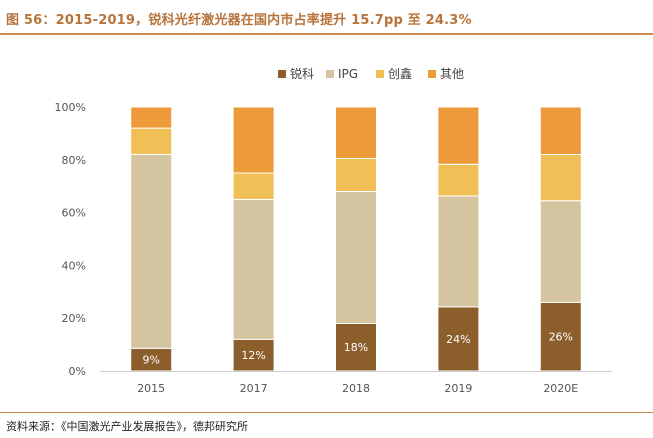 The image size is (653, 438). I want to click on x-tick-label: 2020E, so click(560, 388).